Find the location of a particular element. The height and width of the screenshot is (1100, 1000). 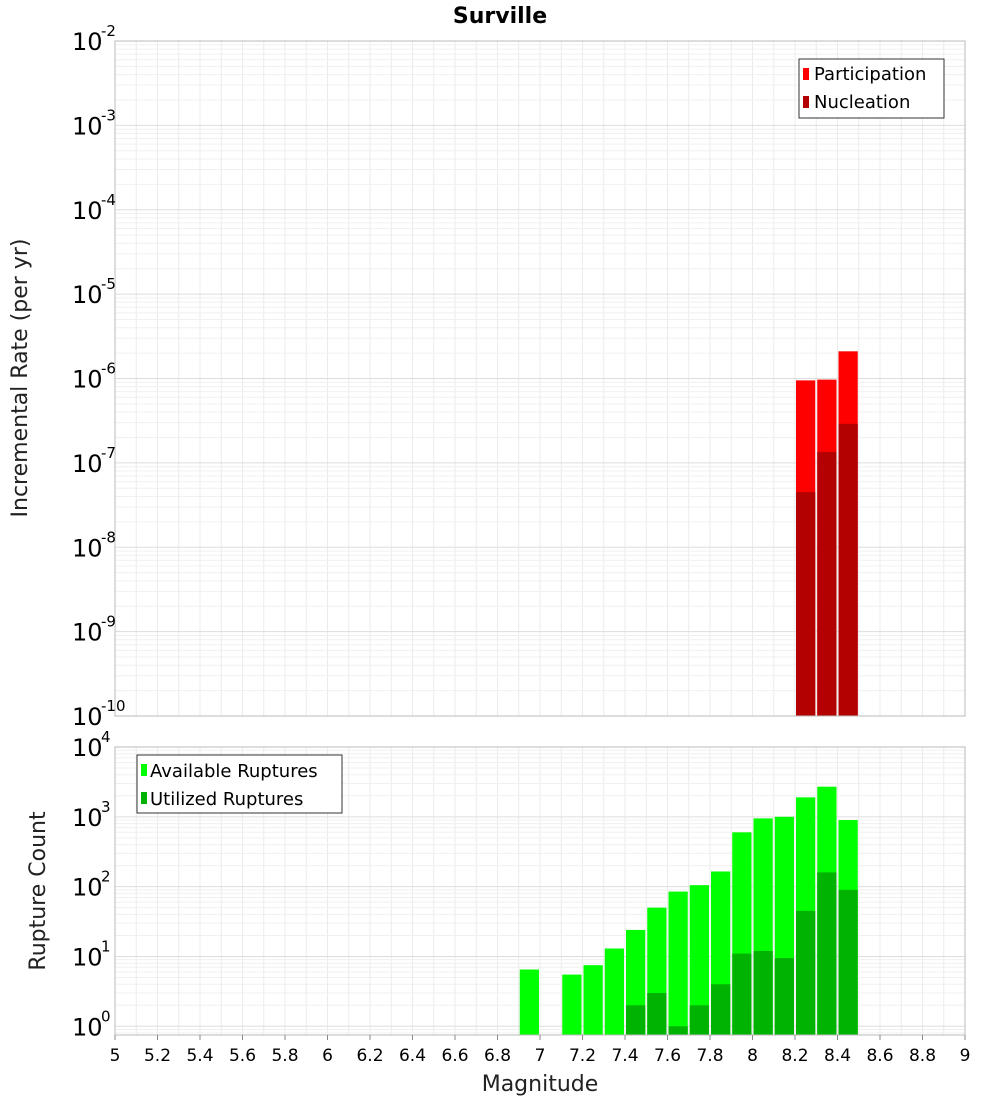

legend-swatch-nucleation is located at coordinates (806, 102).